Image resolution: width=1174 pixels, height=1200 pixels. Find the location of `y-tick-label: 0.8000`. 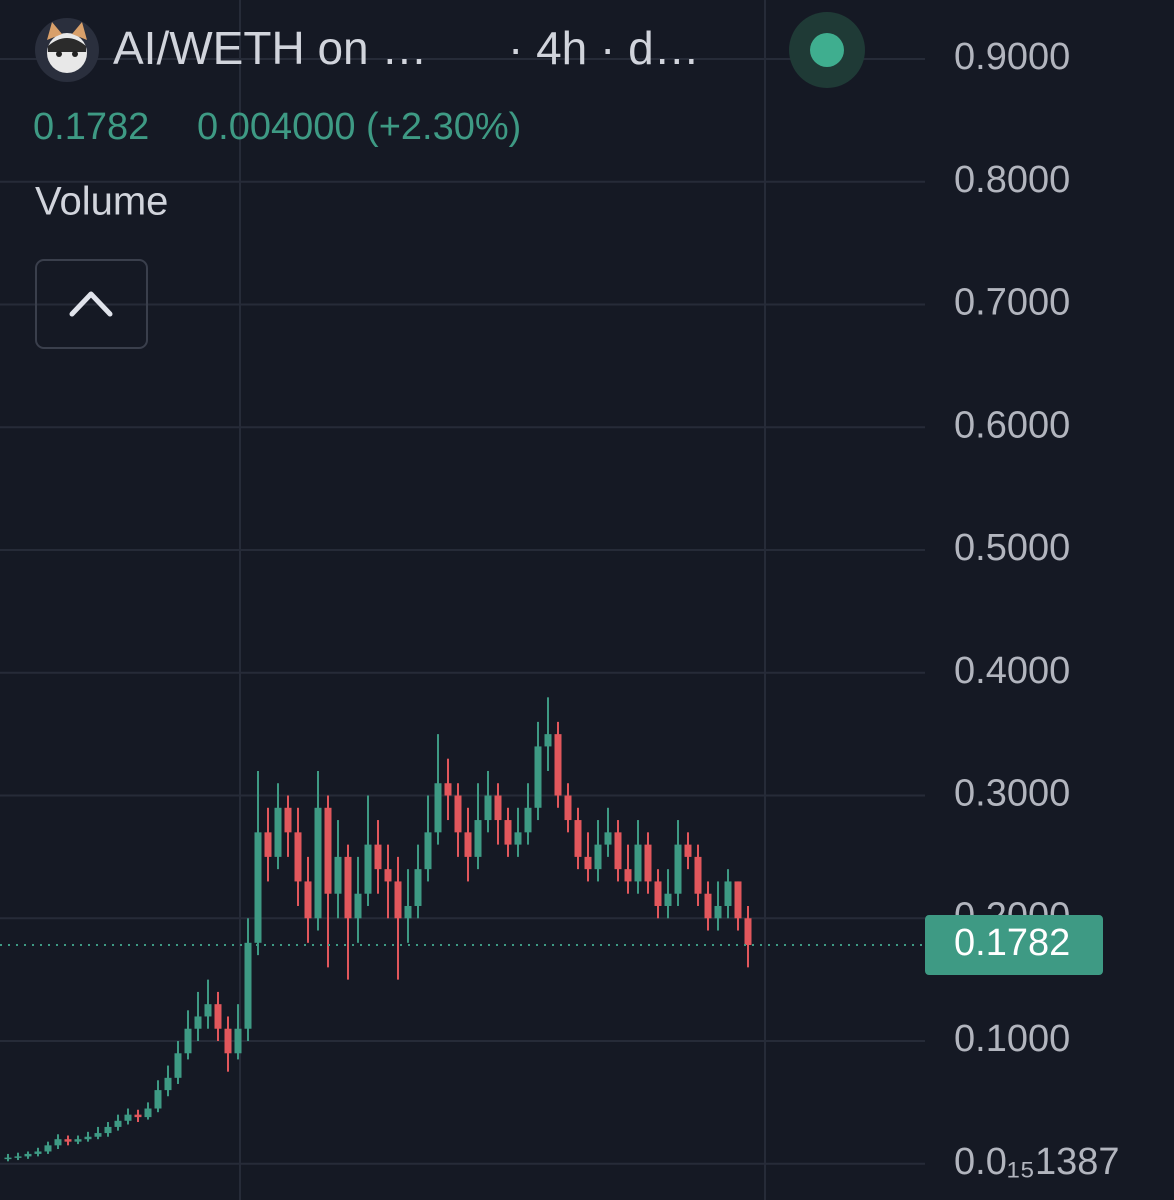

y-tick-label: 0.8000 is located at coordinates (1012, 180).